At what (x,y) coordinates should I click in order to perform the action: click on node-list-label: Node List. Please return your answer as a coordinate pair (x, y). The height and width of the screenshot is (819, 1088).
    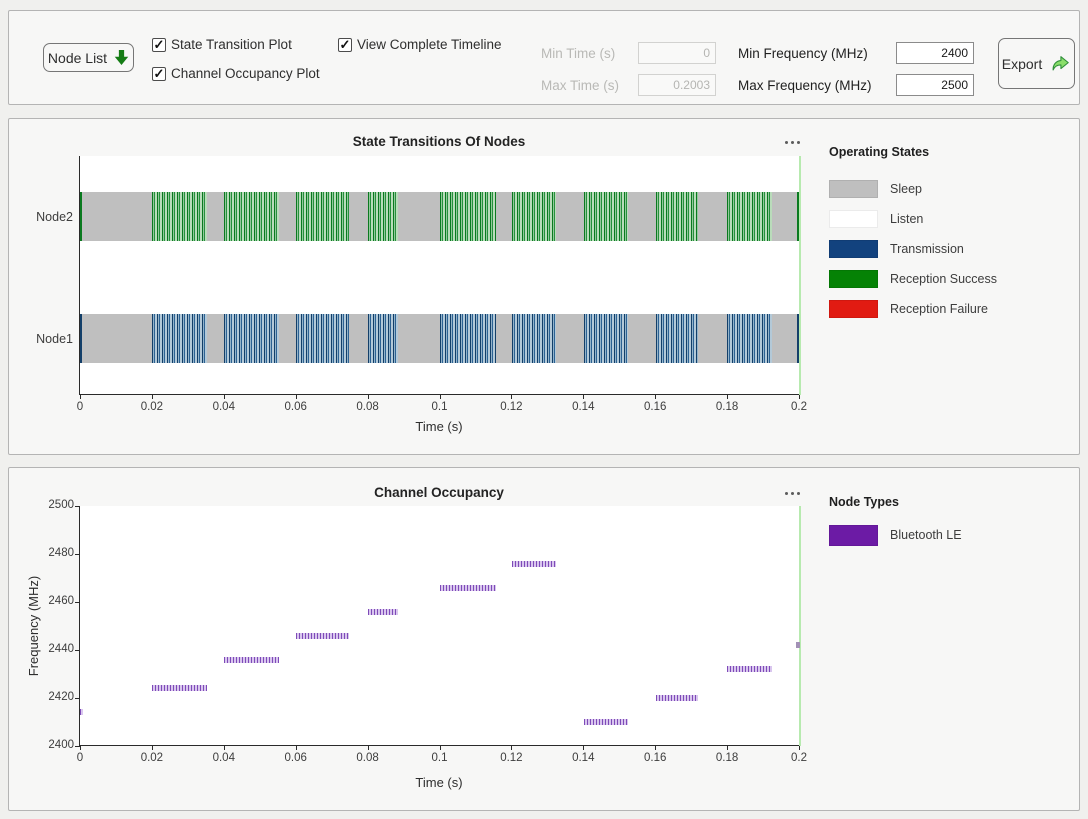
    Looking at the image, I should click on (77, 57).